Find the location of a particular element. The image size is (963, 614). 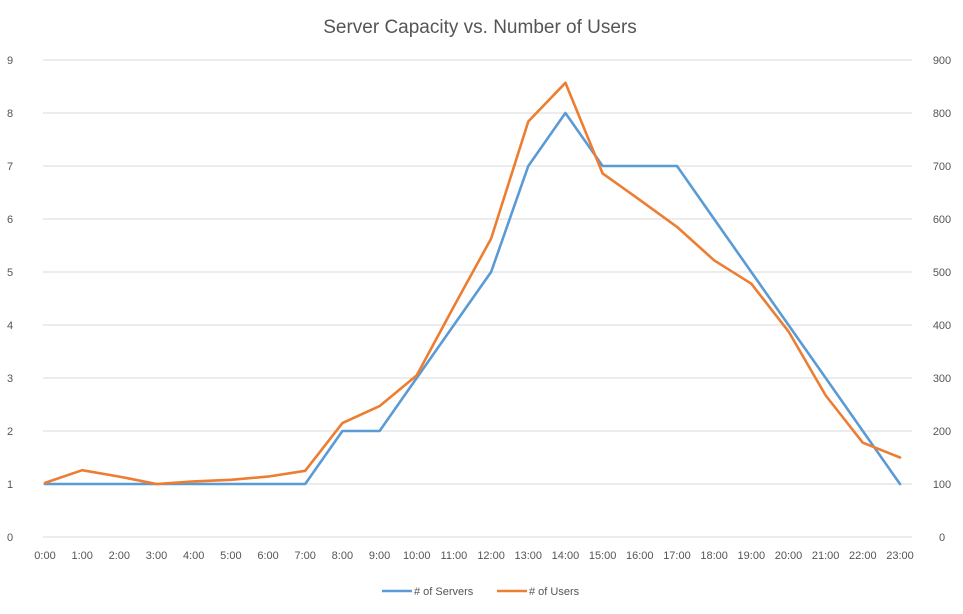

x-tick-label: 18:00 is located at coordinates (714, 556).